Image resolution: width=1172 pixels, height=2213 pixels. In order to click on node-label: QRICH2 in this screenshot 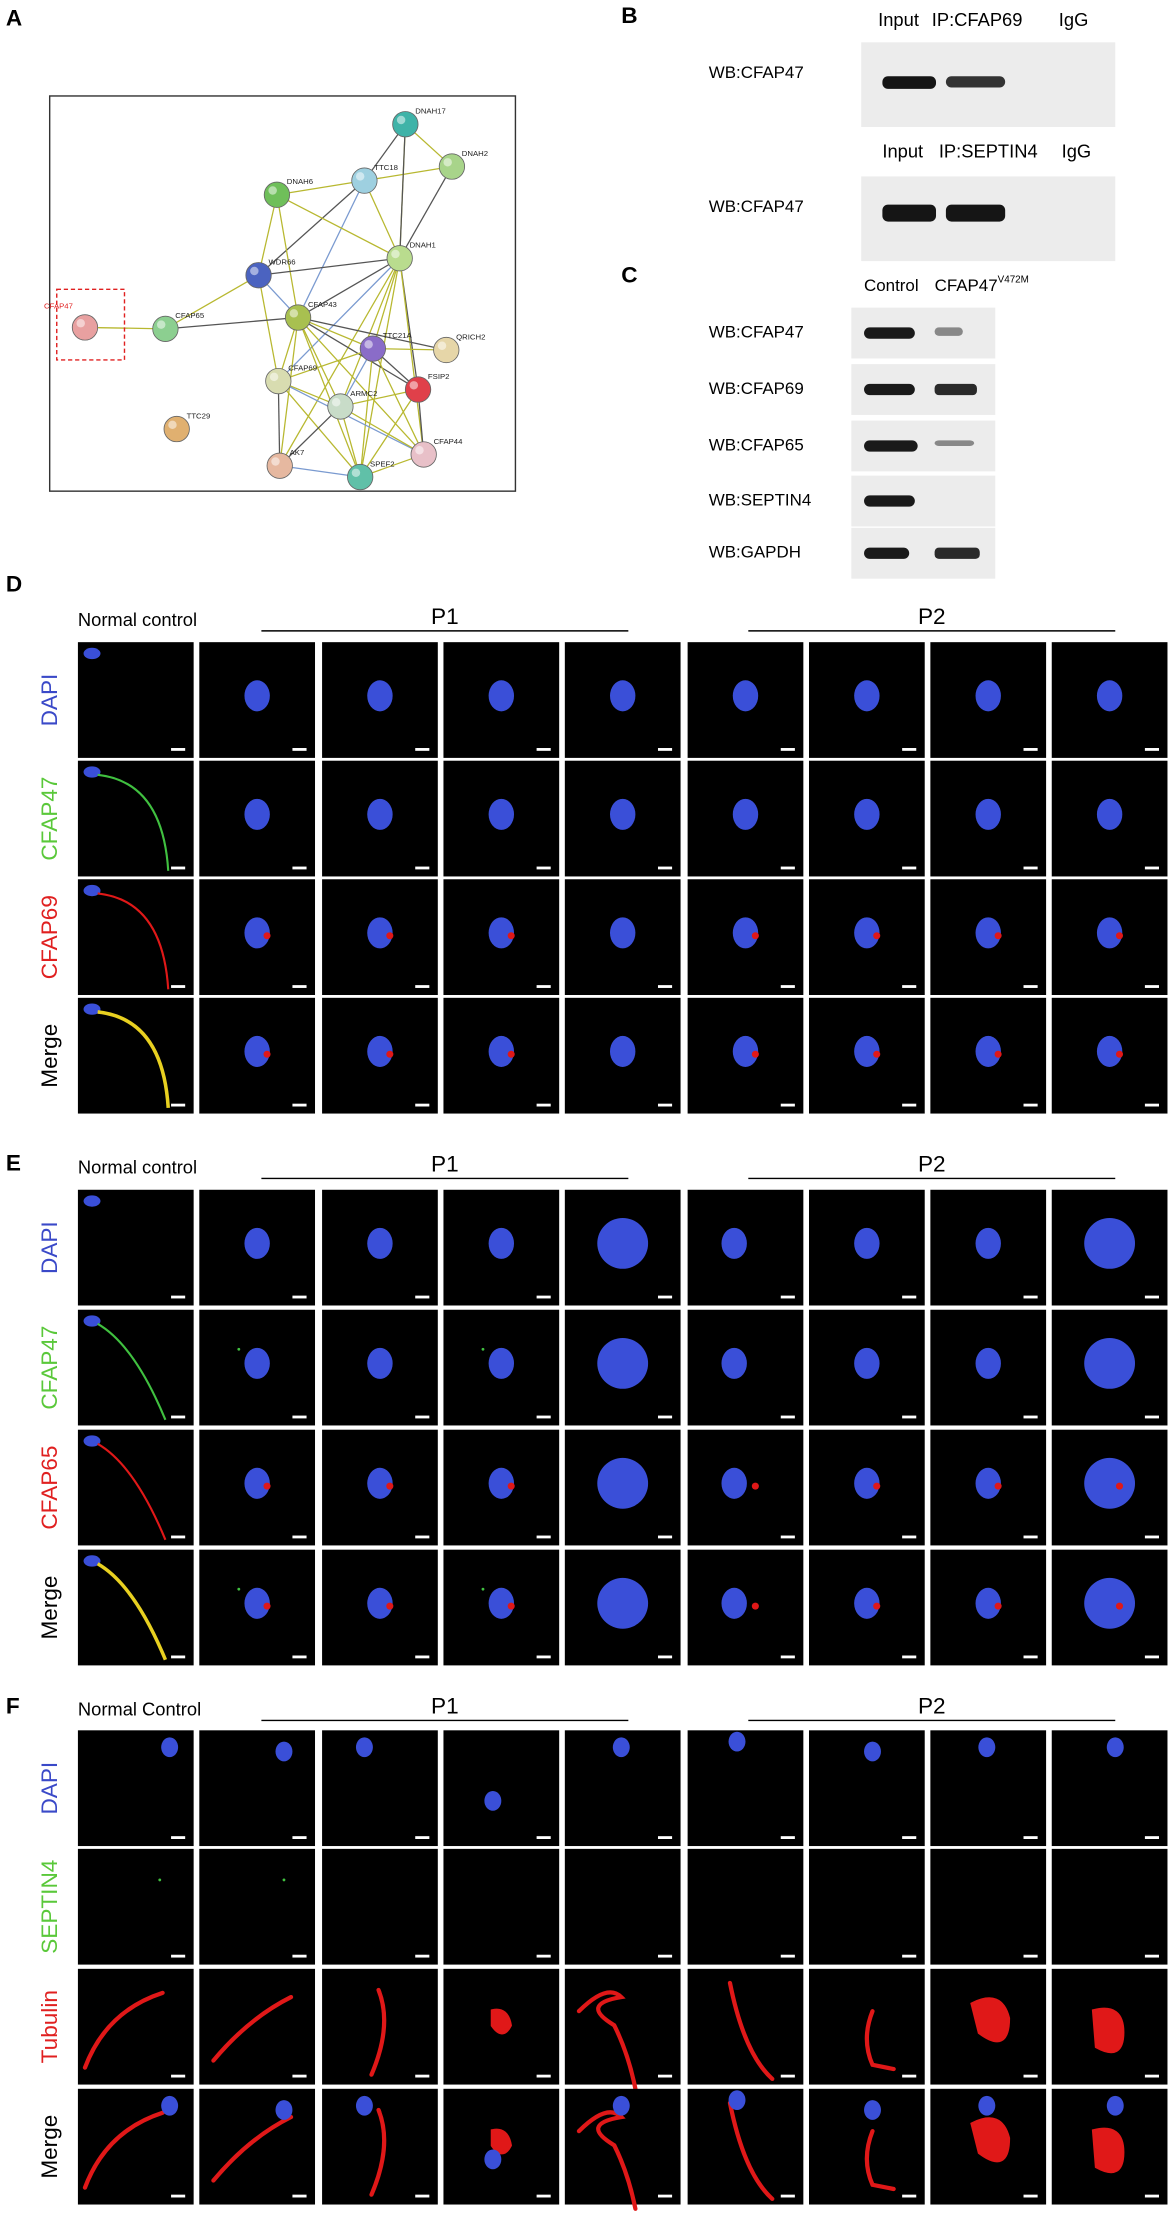, I will do `click(470, 336)`.